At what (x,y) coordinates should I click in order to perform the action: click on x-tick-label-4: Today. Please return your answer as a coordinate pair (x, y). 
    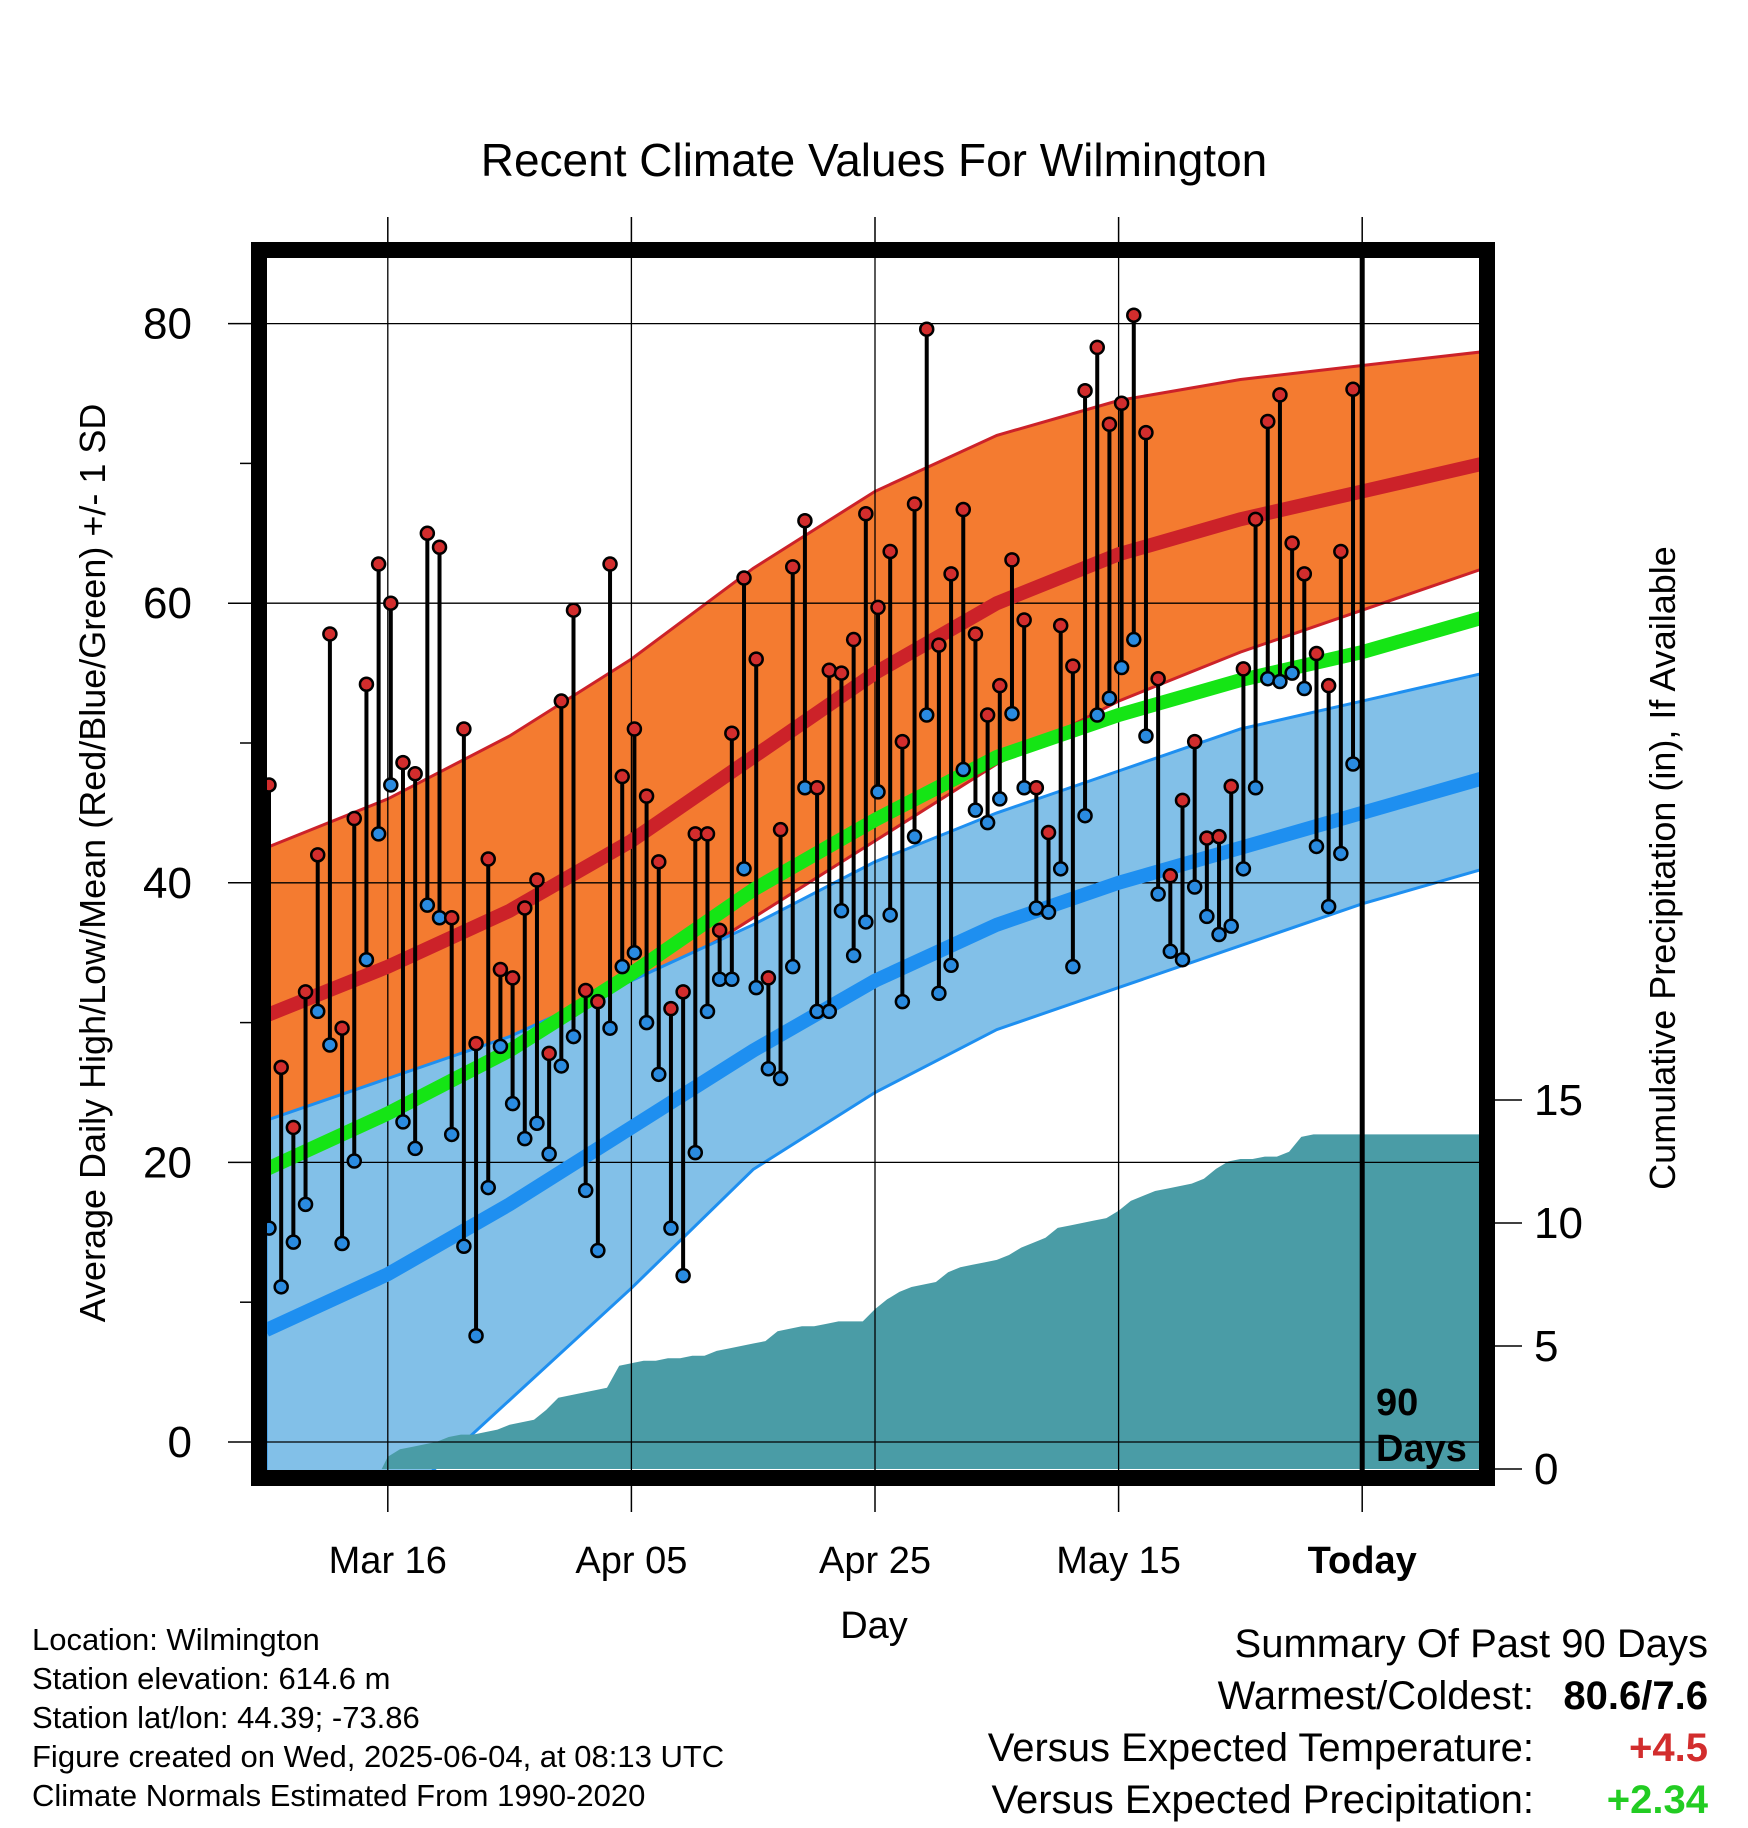
    Looking at the image, I should click on (1362, 1561).